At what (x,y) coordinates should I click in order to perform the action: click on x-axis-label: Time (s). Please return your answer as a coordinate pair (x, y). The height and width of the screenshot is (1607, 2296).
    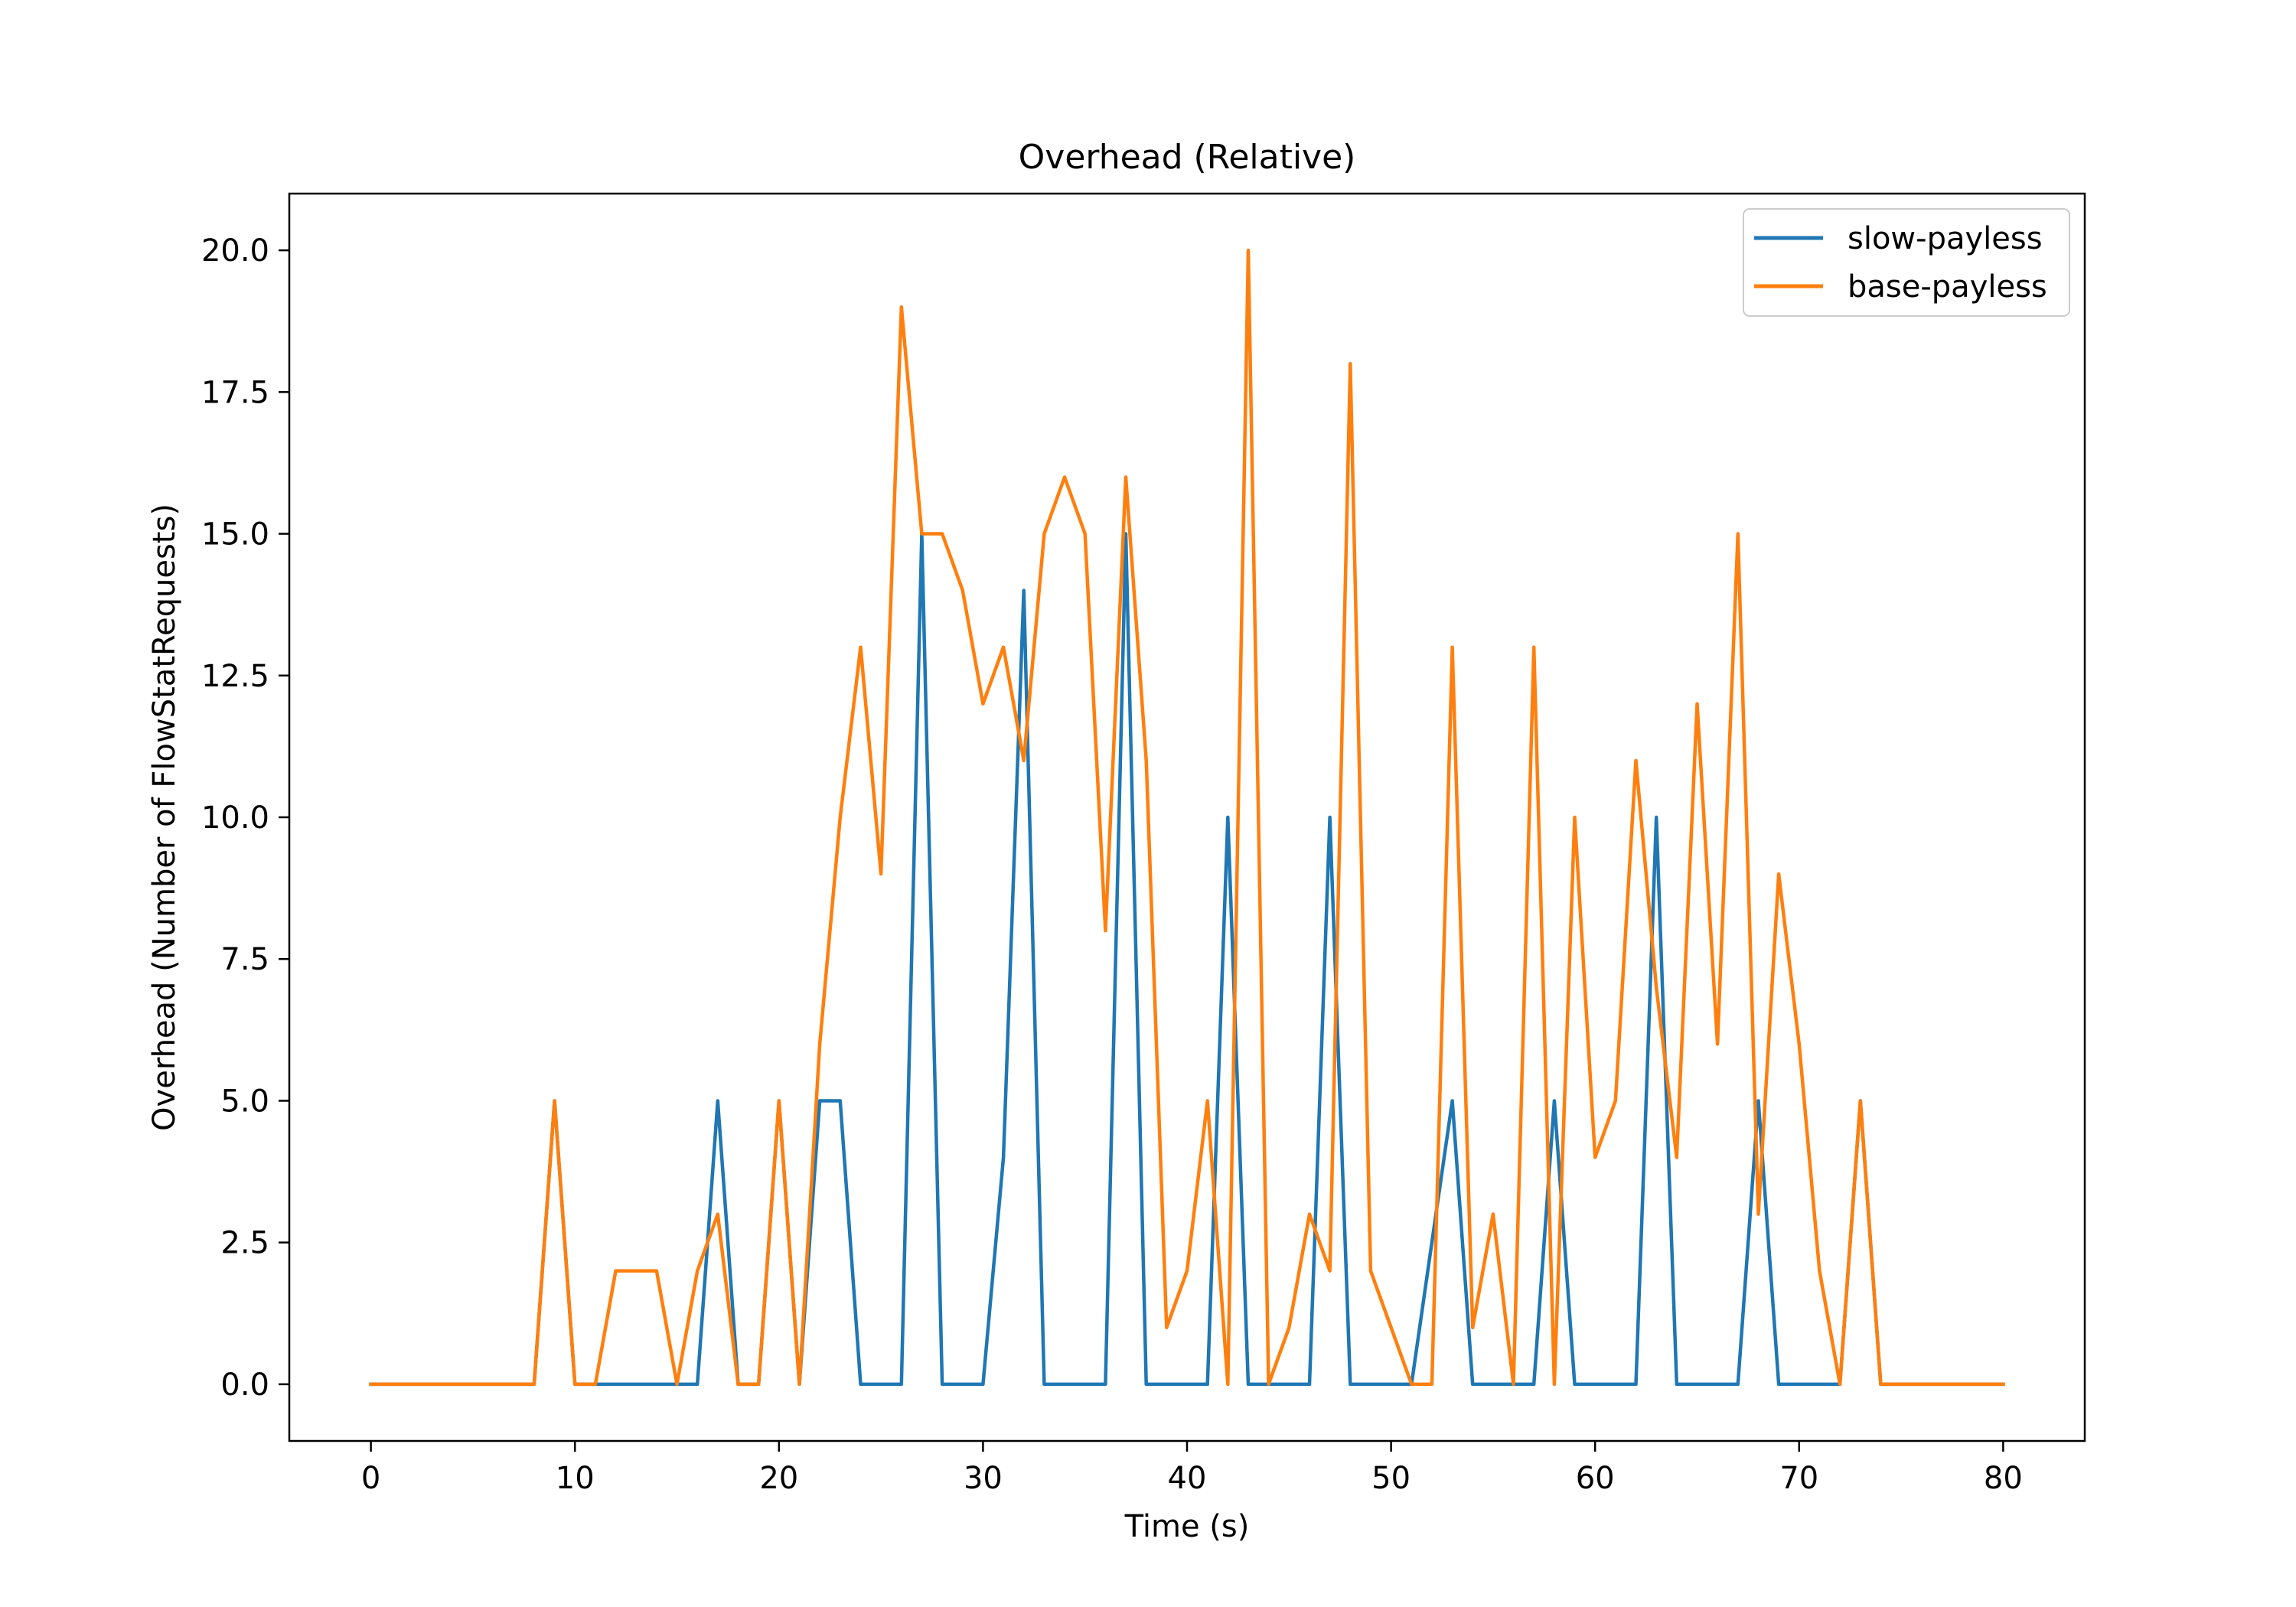
    Looking at the image, I should click on (1187, 1526).